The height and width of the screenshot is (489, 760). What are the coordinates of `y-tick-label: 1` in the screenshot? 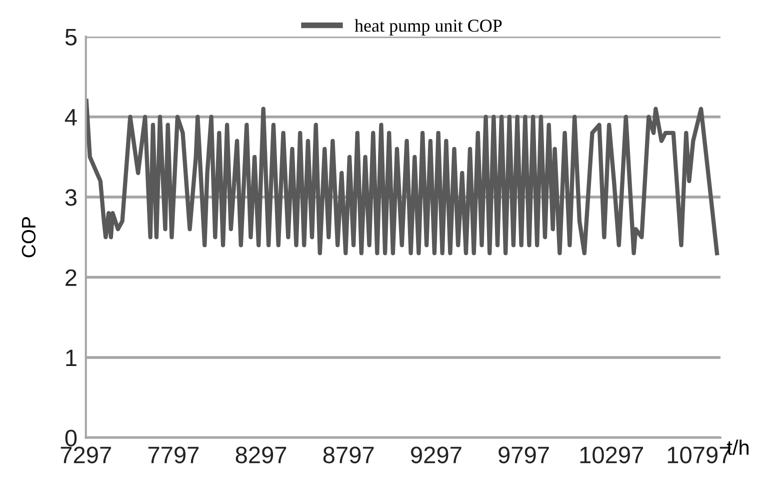 It's located at (71, 358).